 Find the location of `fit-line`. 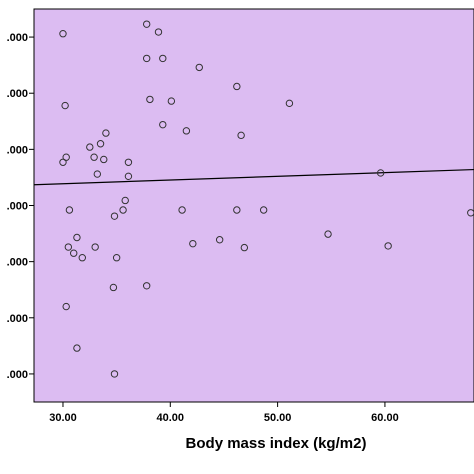

fit-line is located at coordinates (253, 177).